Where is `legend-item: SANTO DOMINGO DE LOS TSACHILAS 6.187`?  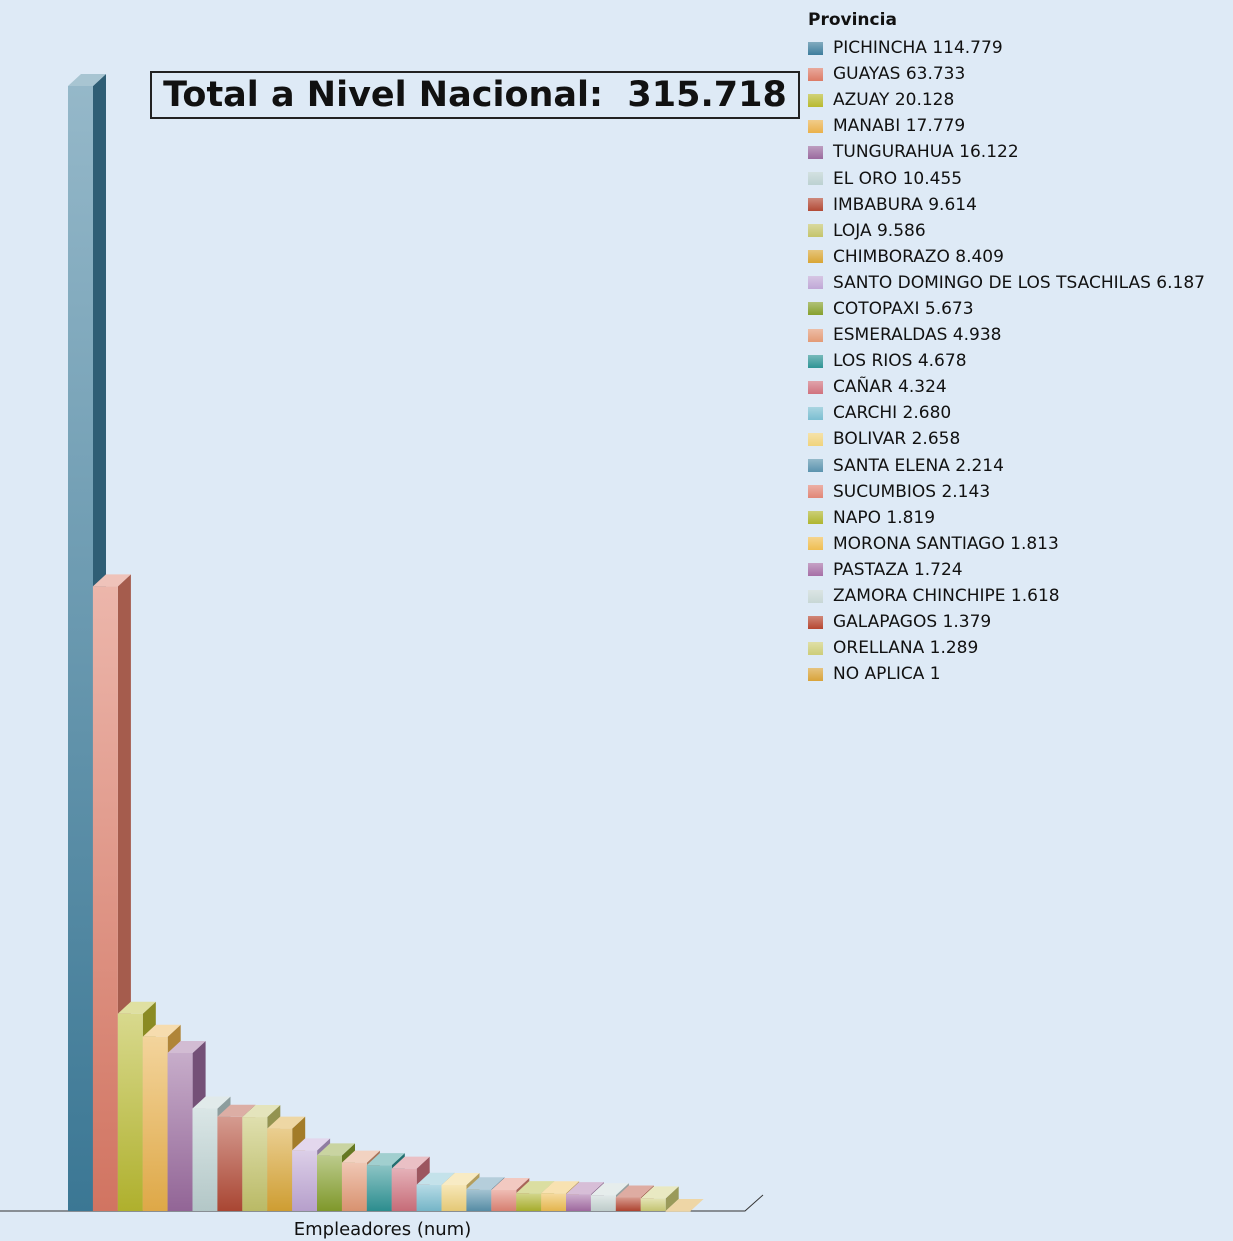
legend-item: SANTO DOMINGO DE LOS TSACHILAS 6.187 is located at coordinates (1006, 283).